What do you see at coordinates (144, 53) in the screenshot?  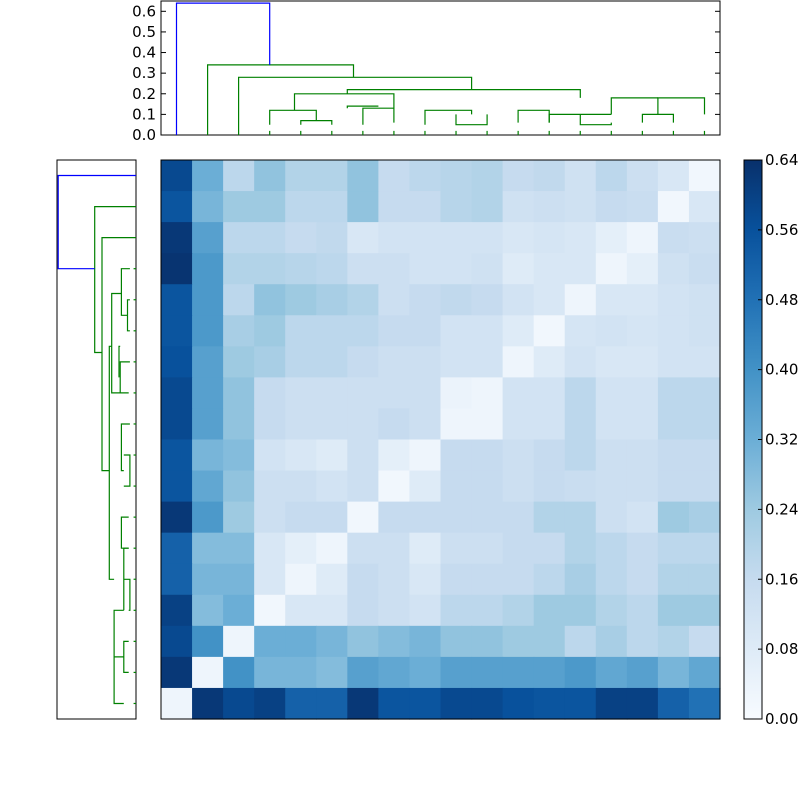 I see `y-tick-label: 0.4` at bounding box center [144, 53].